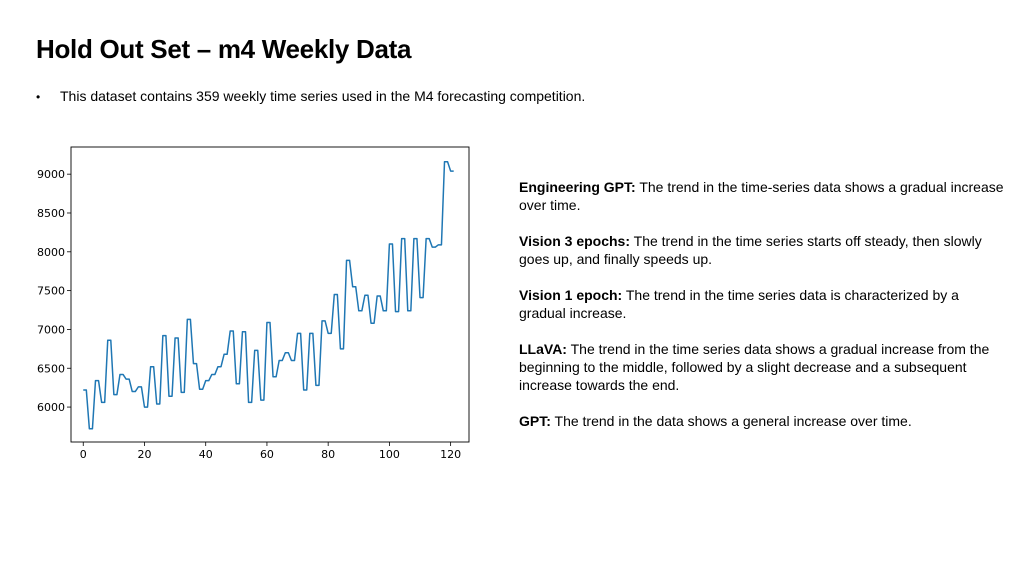 The height and width of the screenshot is (576, 1024). What do you see at coordinates (51, 407) in the screenshot?
I see `y-tick-label: 6000` at bounding box center [51, 407].